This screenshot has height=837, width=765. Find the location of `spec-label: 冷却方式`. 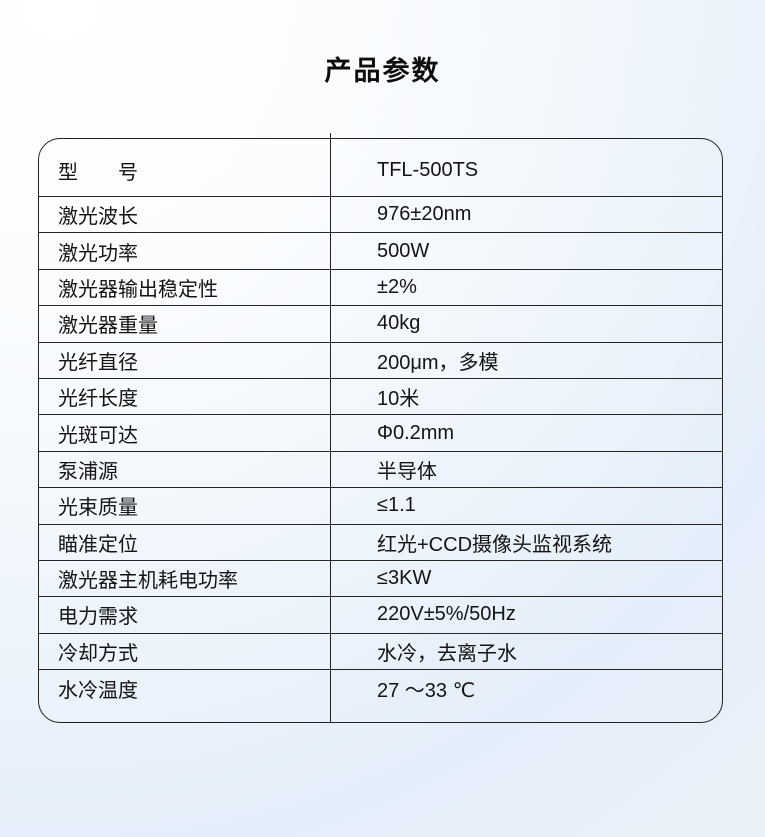

spec-label: 冷却方式 is located at coordinates (98, 653).